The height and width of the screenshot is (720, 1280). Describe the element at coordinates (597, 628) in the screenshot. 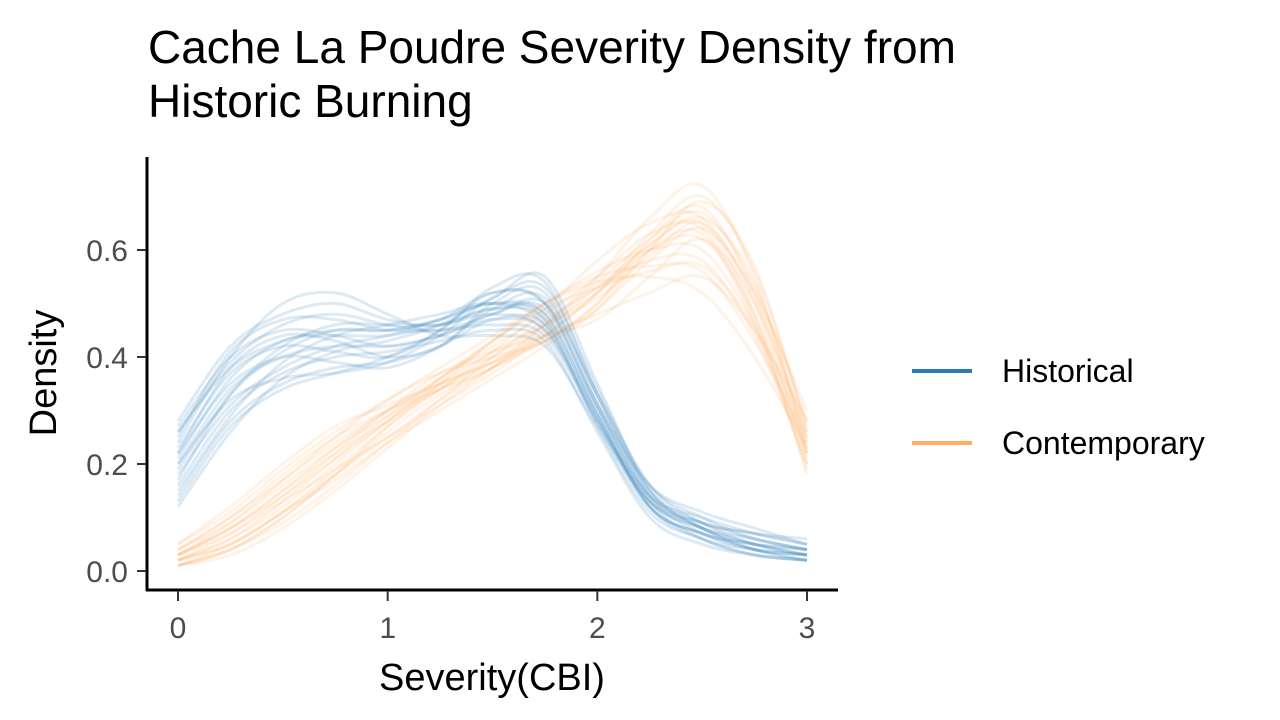

I see `x-tick-label: 2` at that location.